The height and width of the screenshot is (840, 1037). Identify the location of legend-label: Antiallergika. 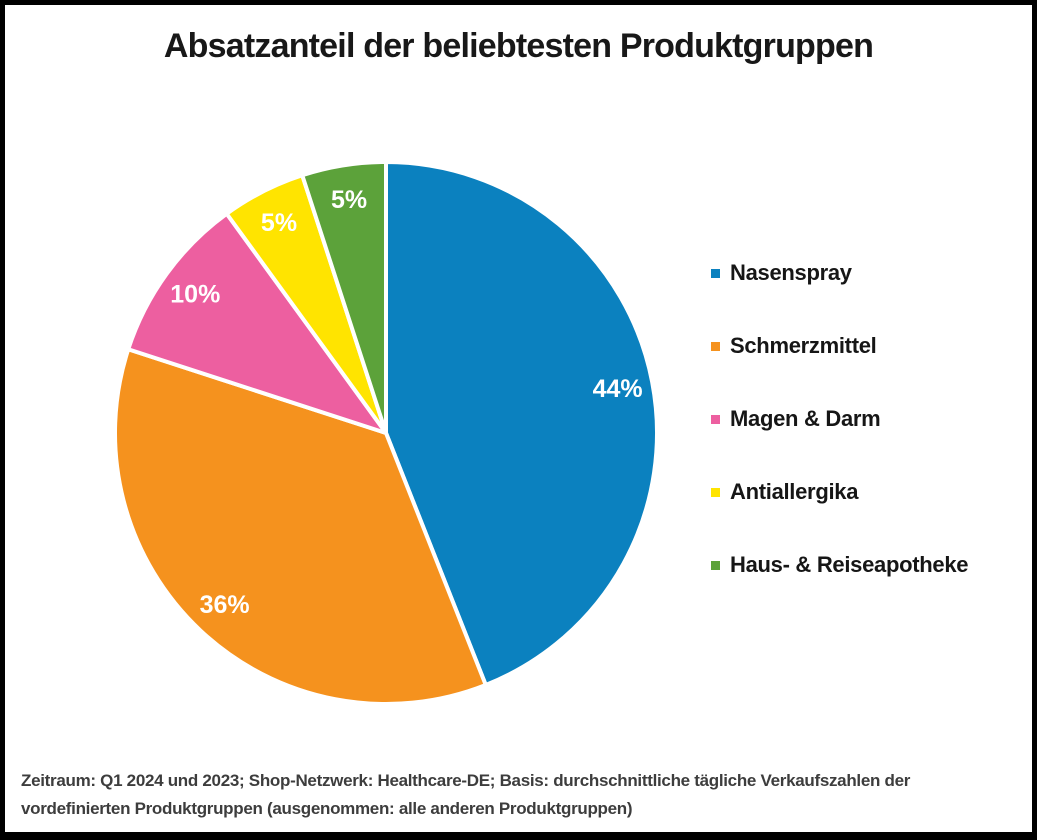
(794, 491).